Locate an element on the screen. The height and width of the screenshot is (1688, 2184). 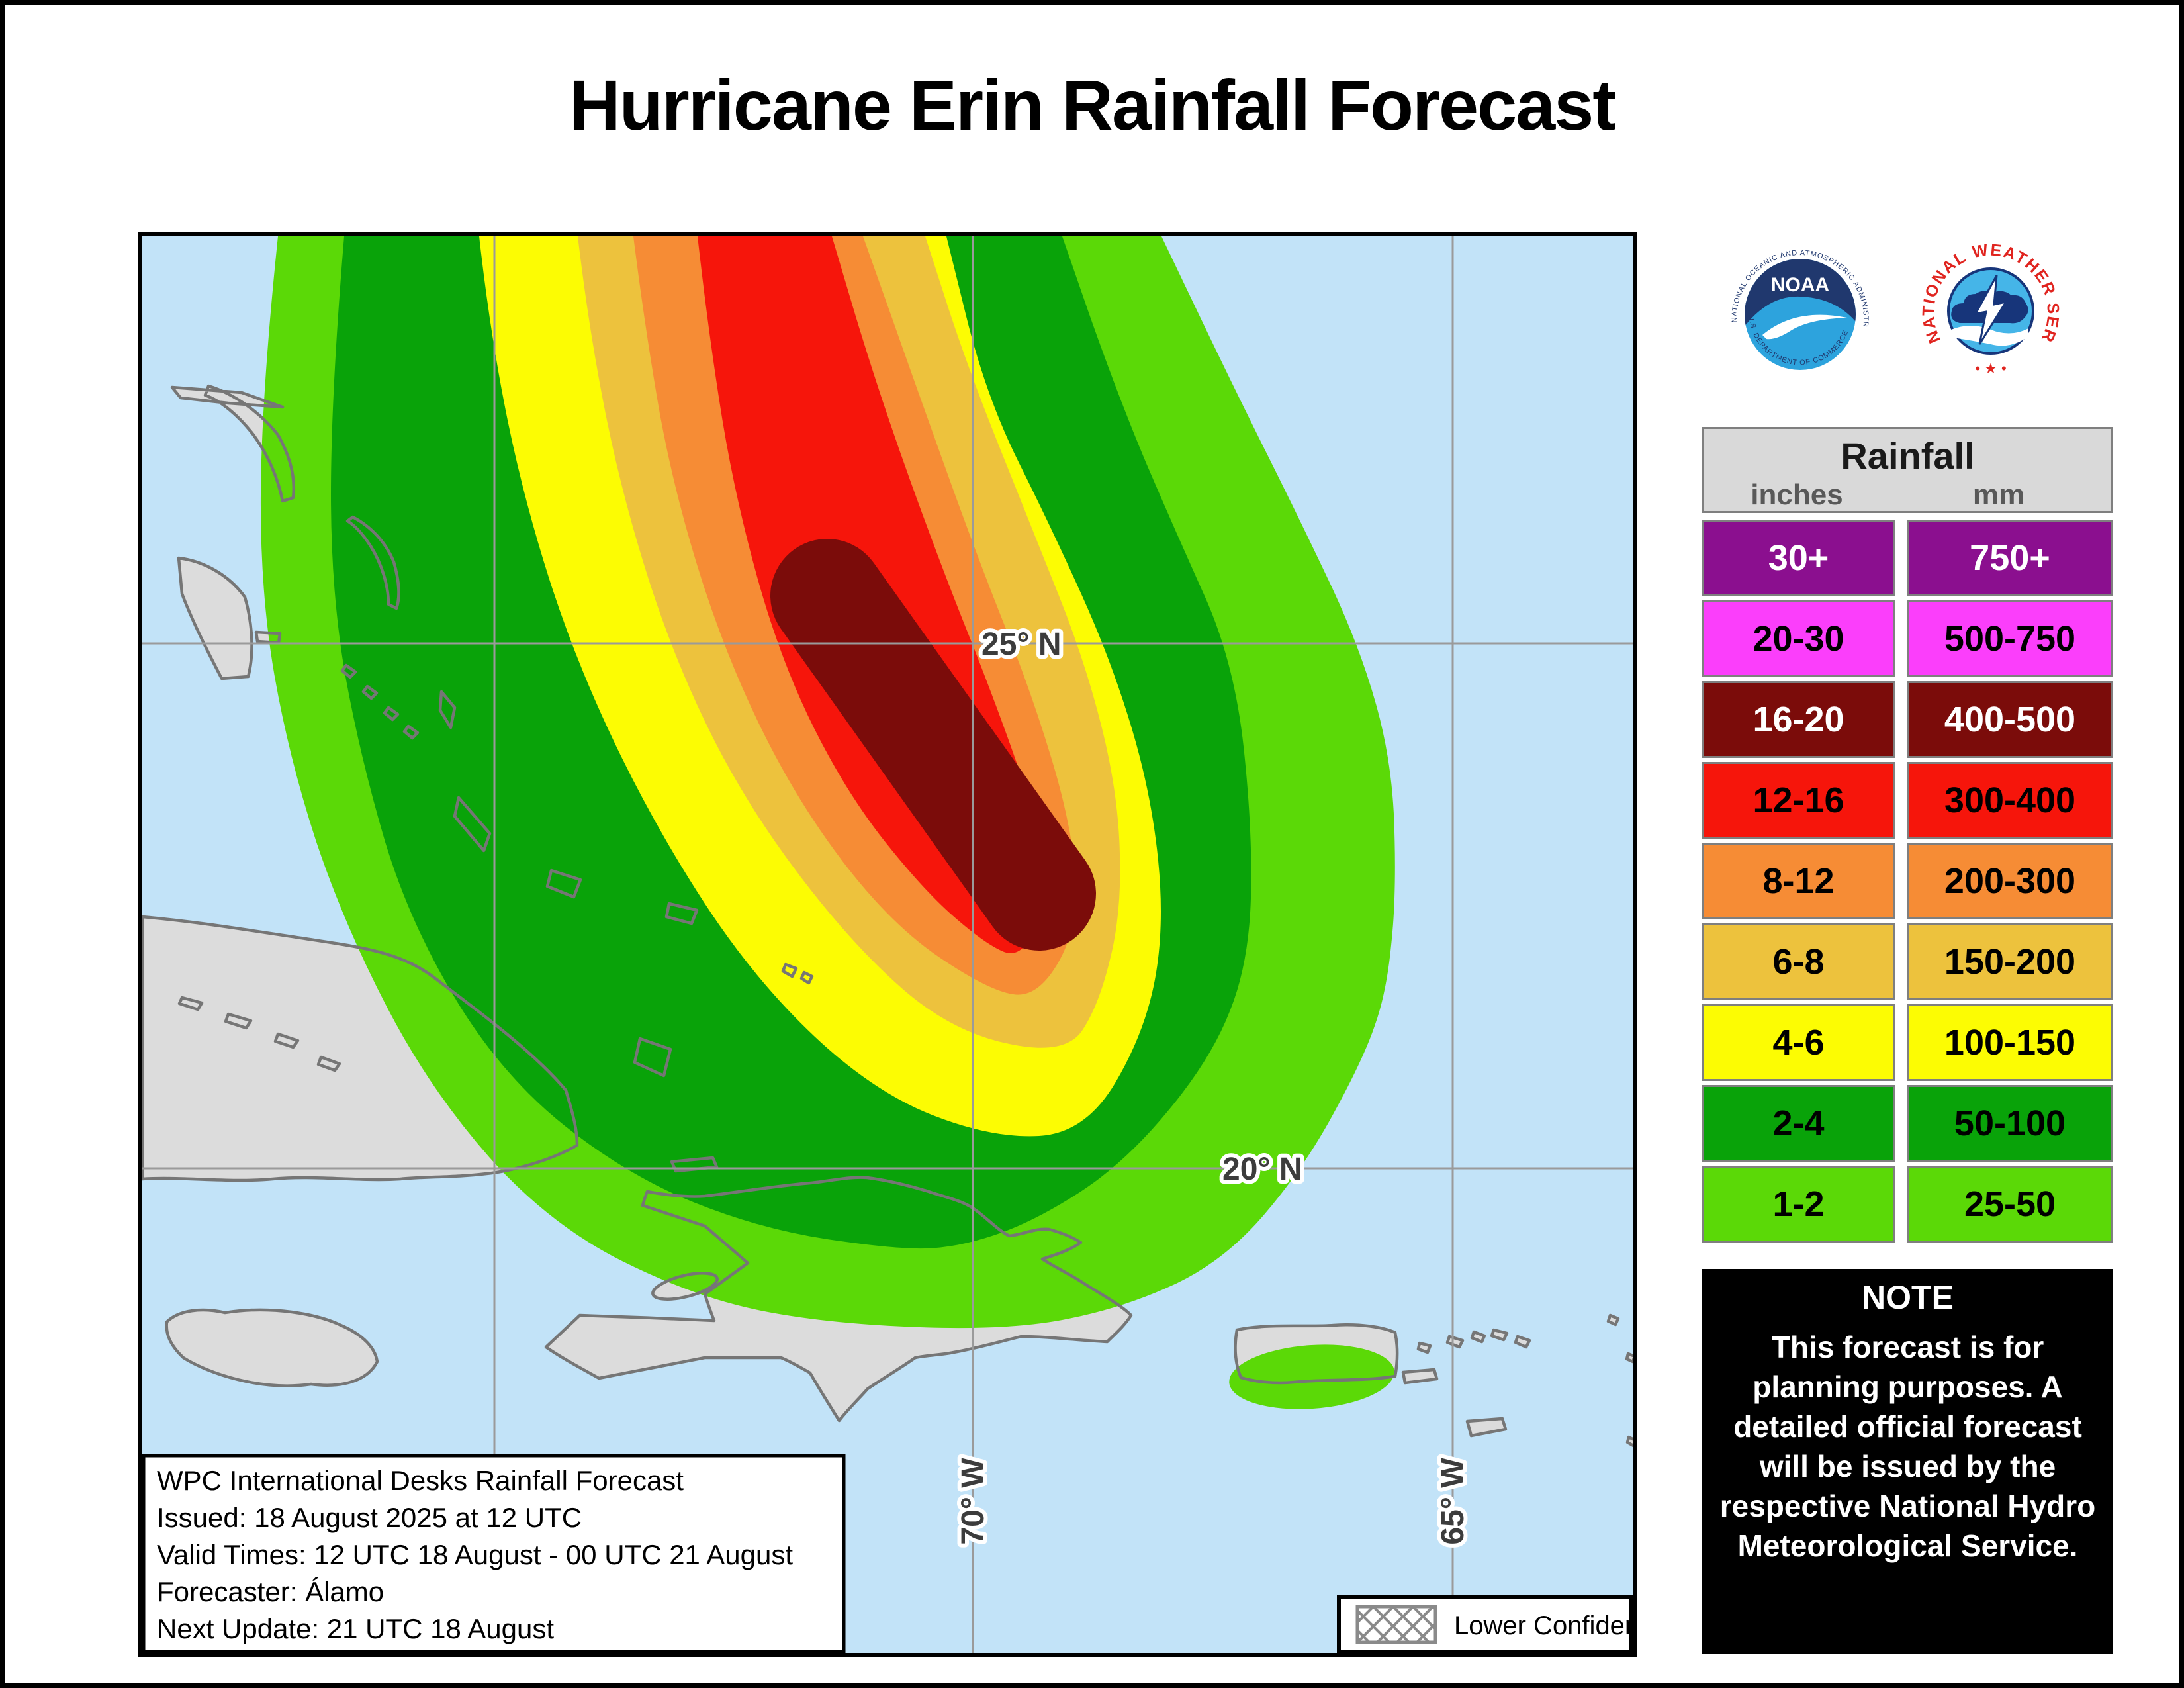
legend-cell-inches: 8-12 is located at coordinates (1798, 881).